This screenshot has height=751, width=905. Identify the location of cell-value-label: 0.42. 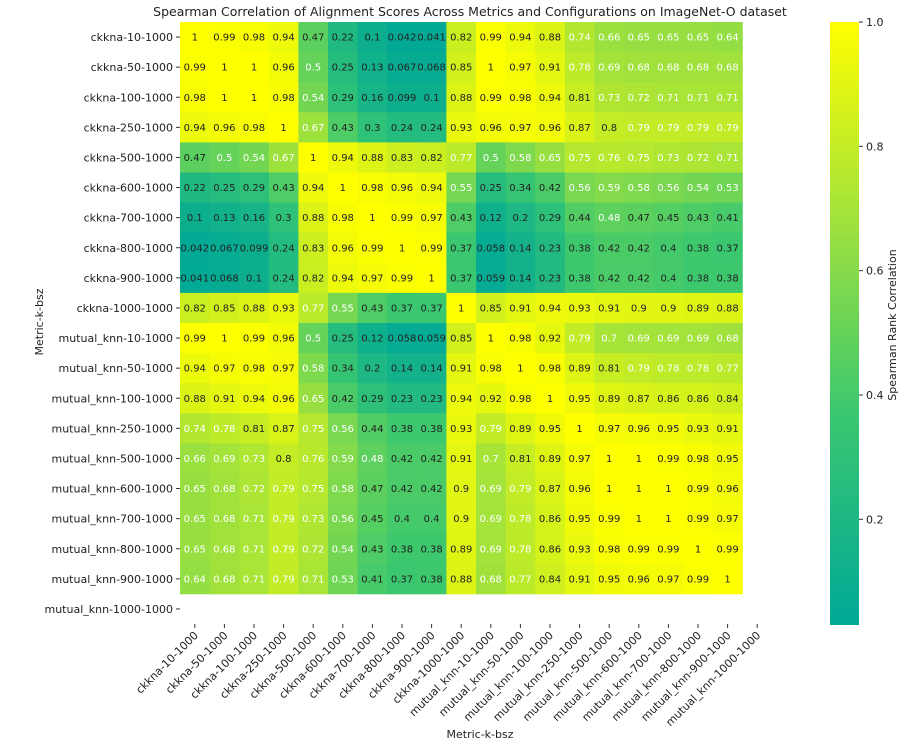
(639, 248).